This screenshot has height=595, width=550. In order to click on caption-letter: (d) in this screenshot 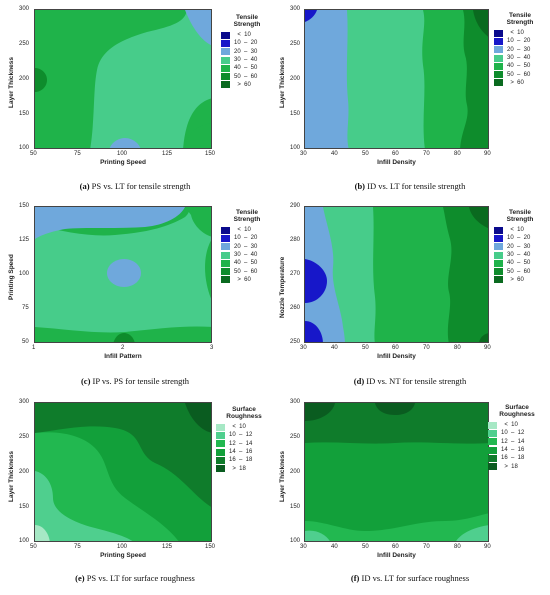, I will do `click(359, 381)`.